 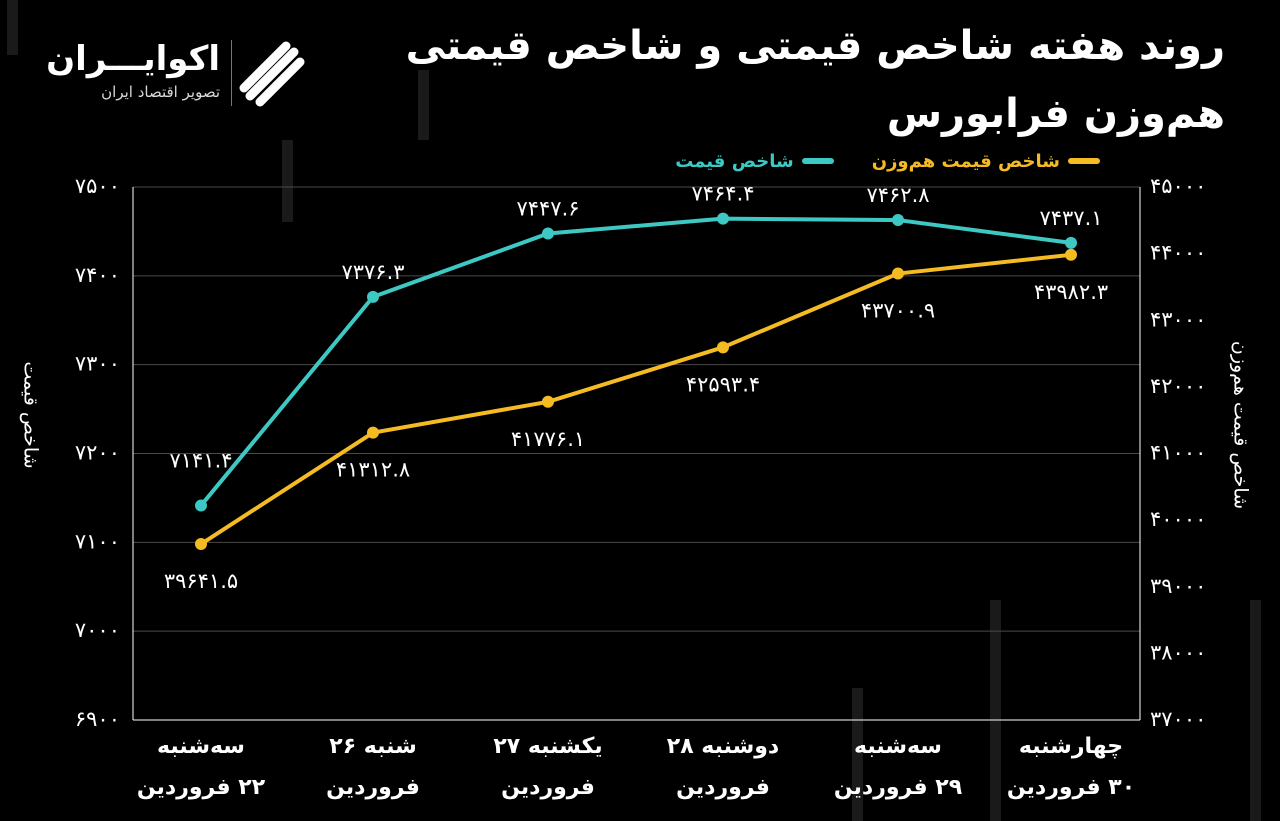 I want to click on data-label-price-index: ۷۳۷۶.۳, so click(x=372, y=272).